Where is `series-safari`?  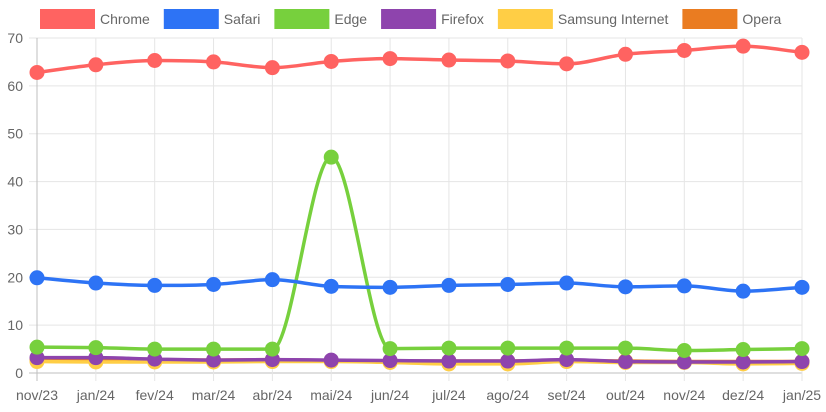 series-safari is located at coordinates (419, 284).